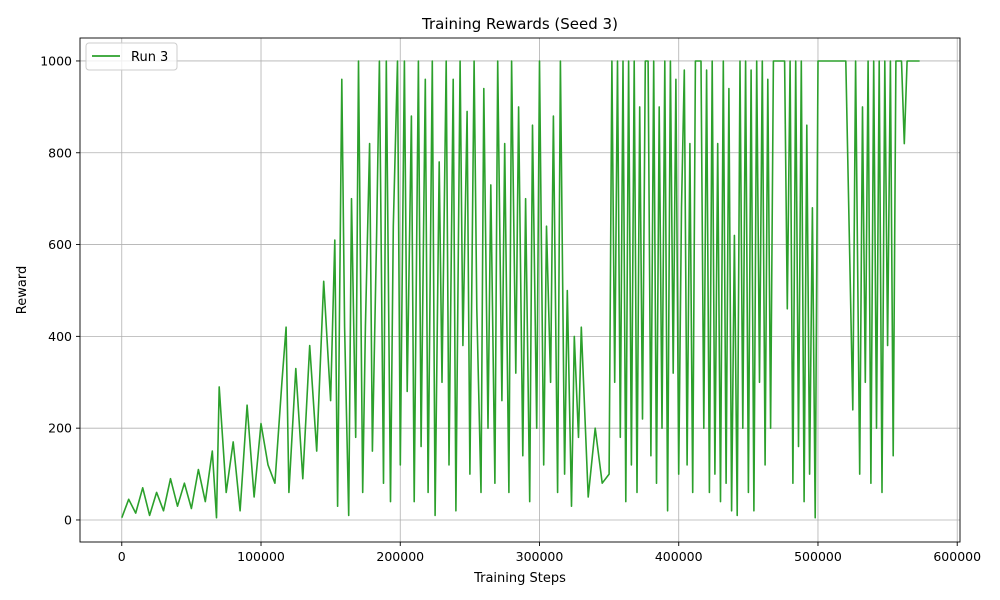 This screenshot has width=1000, height=600. What do you see at coordinates (56, 60) in the screenshot?
I see `y-tick-label: 1000` at bounding box center [56, 60].